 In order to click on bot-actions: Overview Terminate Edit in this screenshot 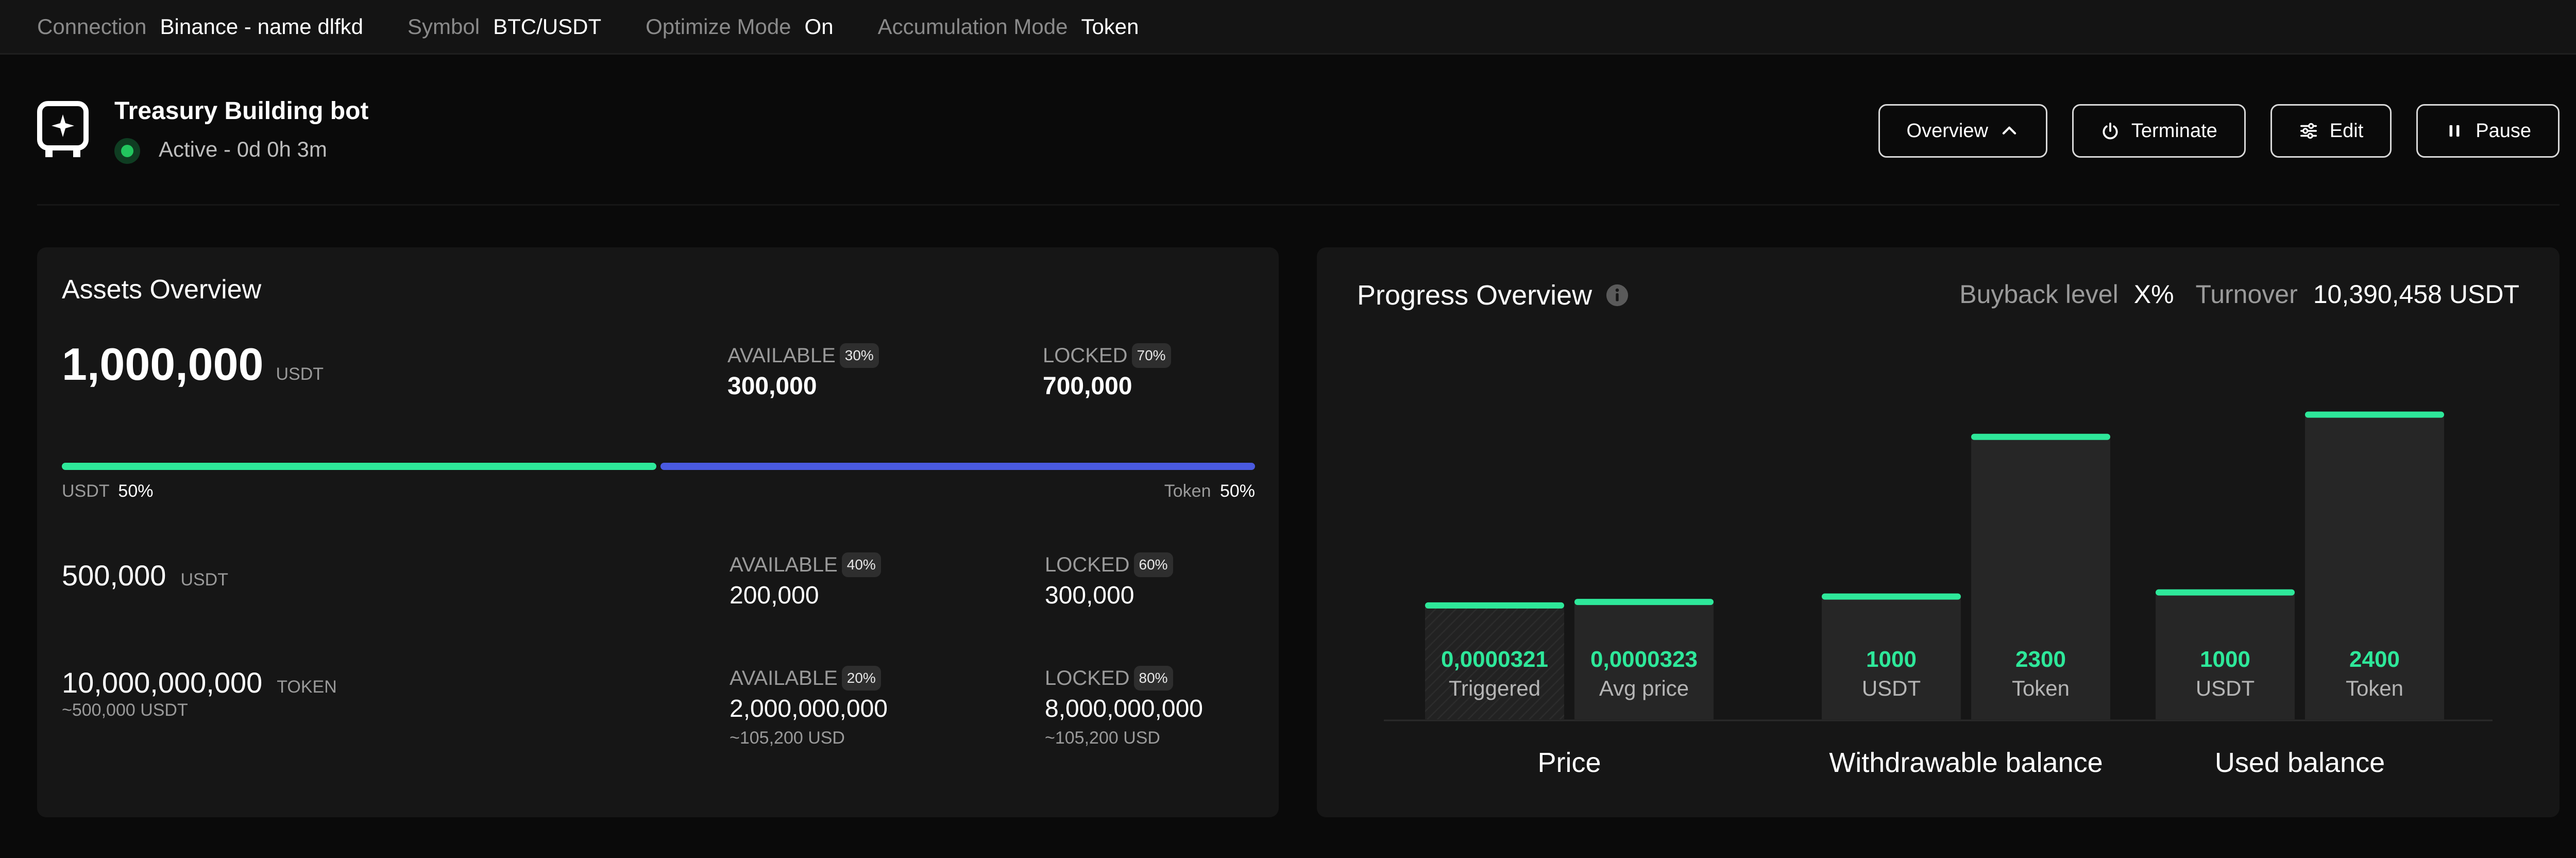, I will do `click(2219, 131)`.